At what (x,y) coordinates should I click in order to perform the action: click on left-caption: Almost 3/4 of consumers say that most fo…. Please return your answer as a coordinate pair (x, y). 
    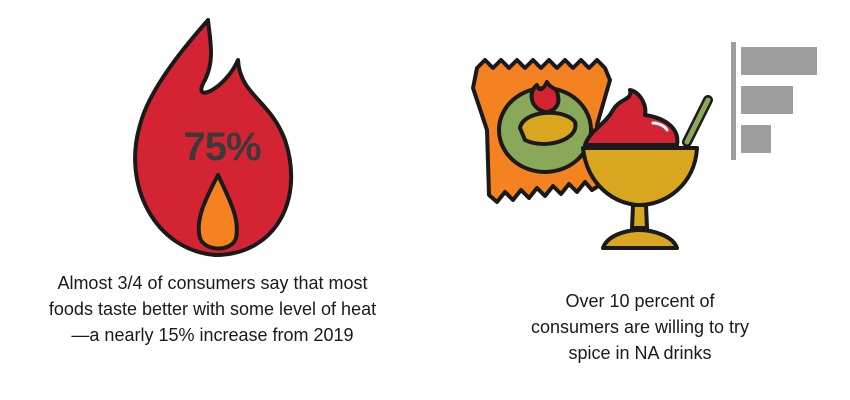
    Looking at the image, I should click on (212, 309).